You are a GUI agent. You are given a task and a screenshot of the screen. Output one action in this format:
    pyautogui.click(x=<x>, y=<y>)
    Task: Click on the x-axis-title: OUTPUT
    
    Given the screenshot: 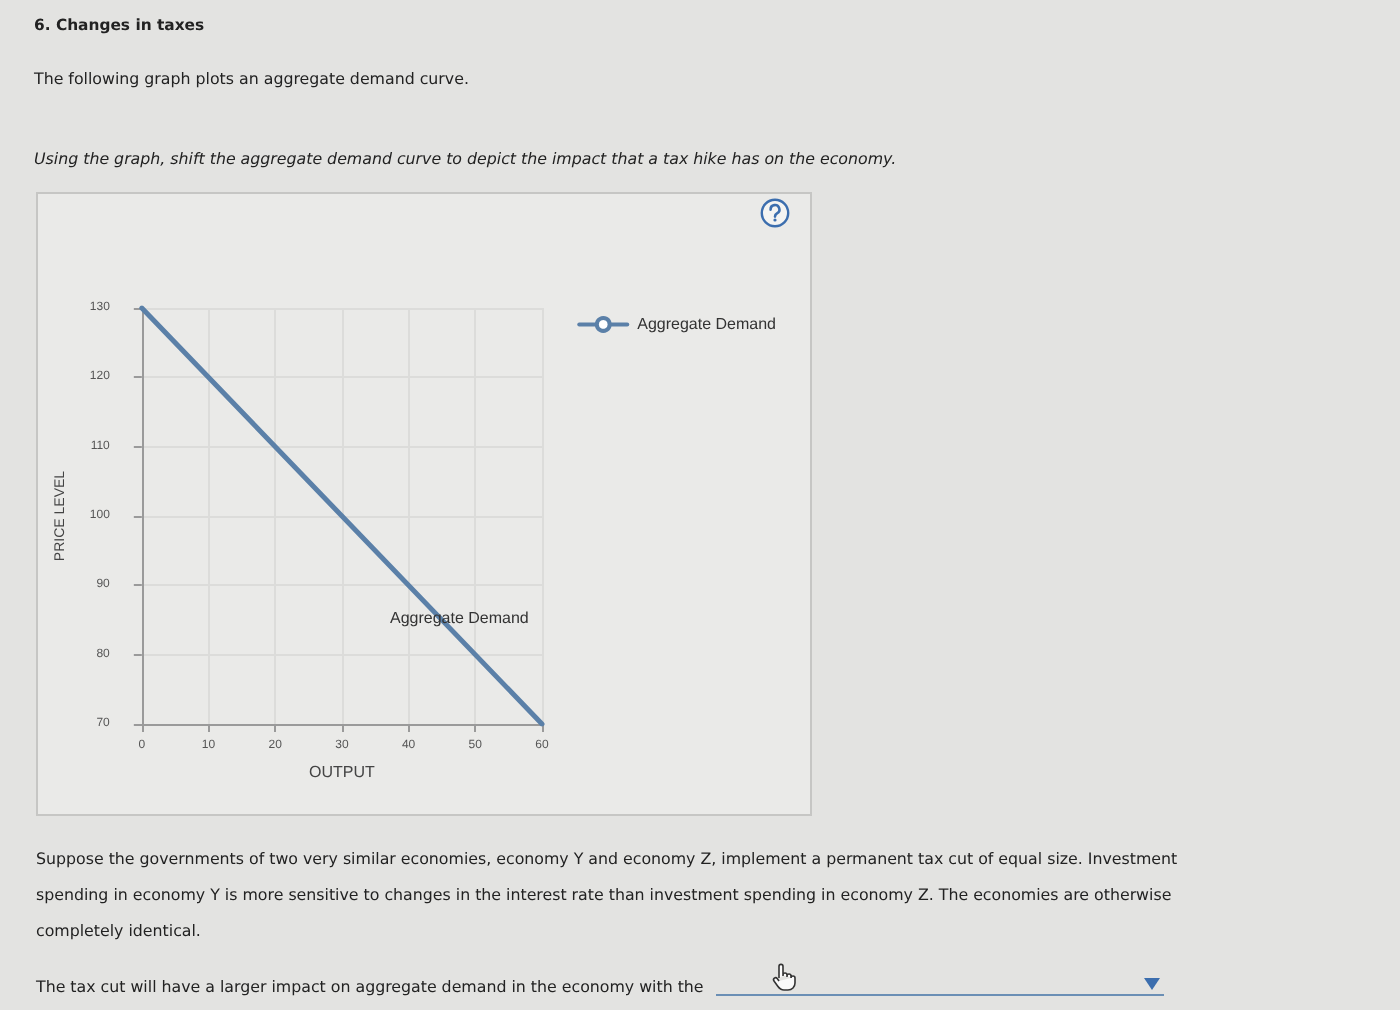 What is the action you would take?
    pyautogui.click(x=342, y=772)
    